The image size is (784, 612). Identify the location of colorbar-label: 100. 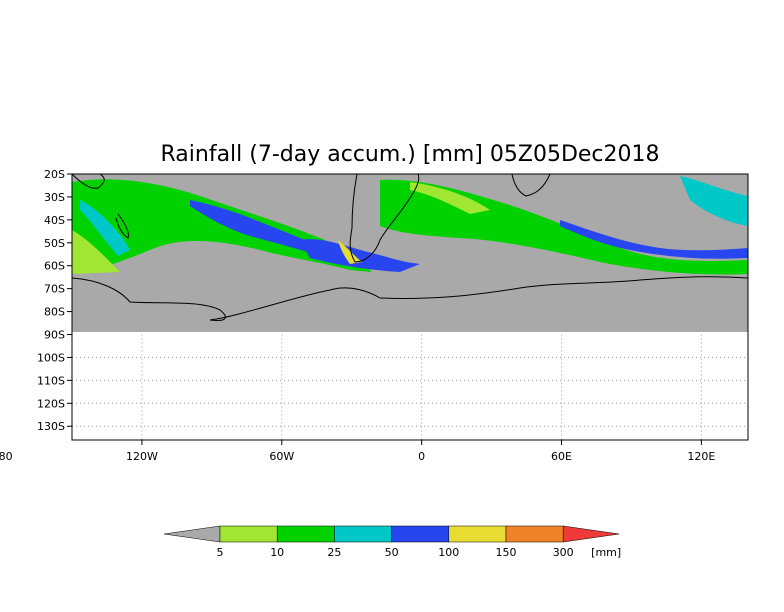
(448, 552).